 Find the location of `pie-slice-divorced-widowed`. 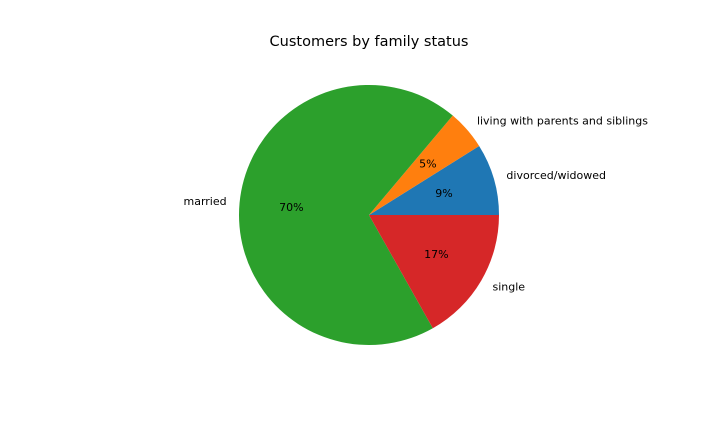

pie-slice-divorced-widowed is located at coordinates (434, 180).